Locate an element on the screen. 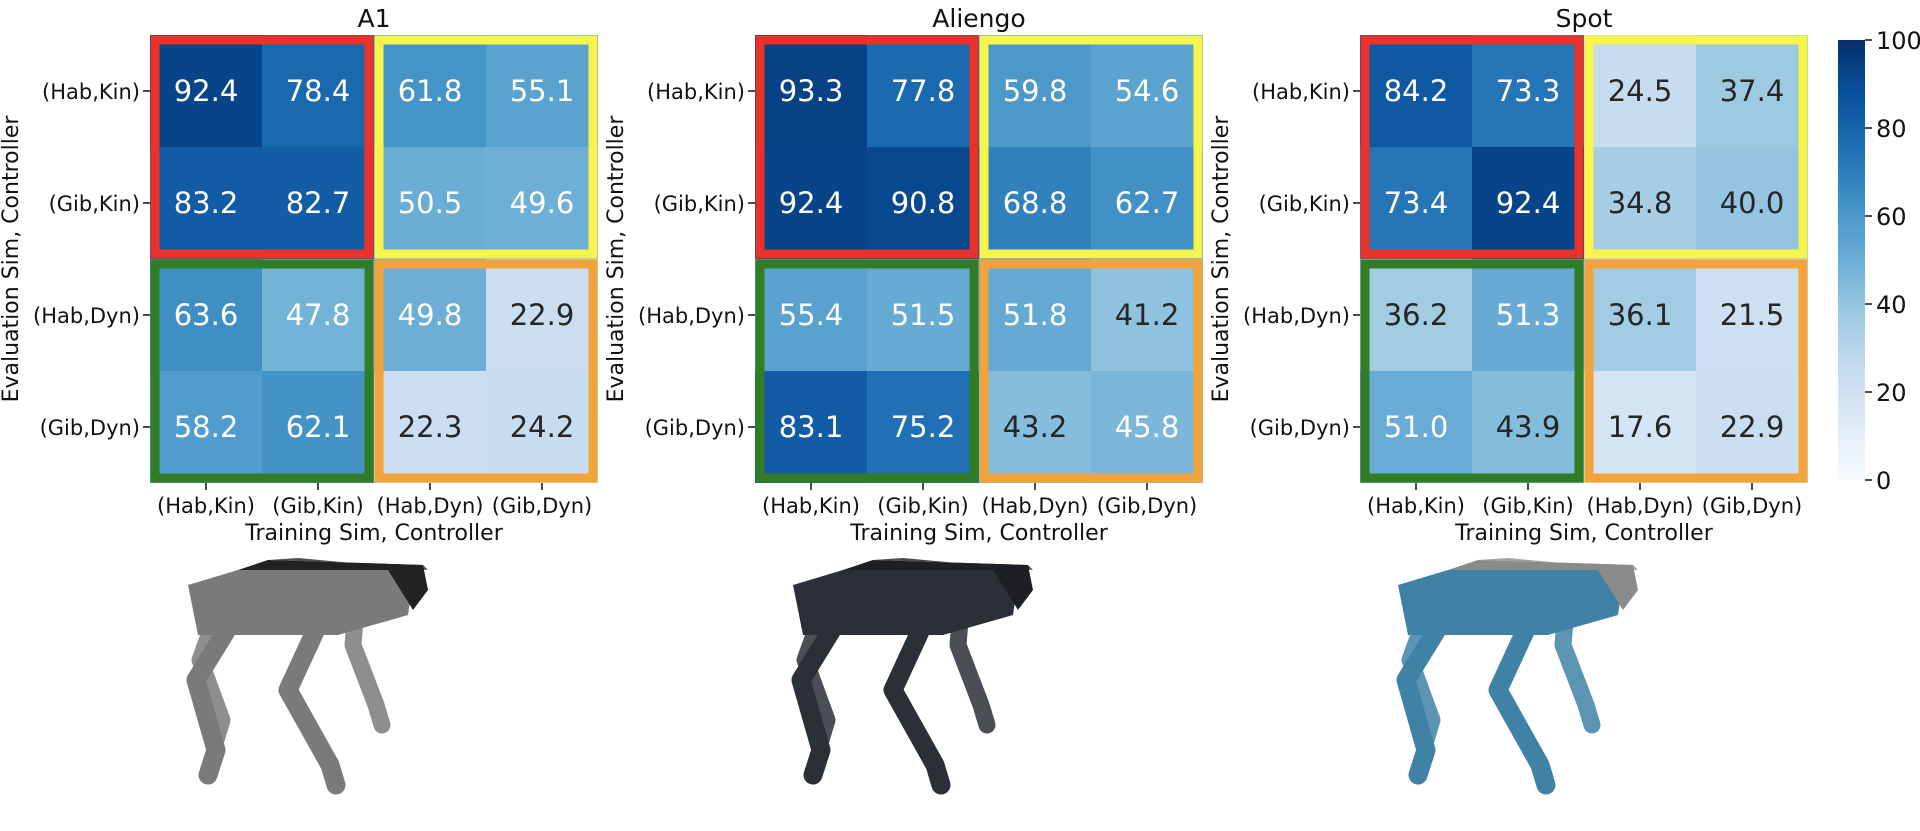 The height and width of the screenshot is (831, 1920). cell-value-label: 61.8 is located at coordinates (430, 91).